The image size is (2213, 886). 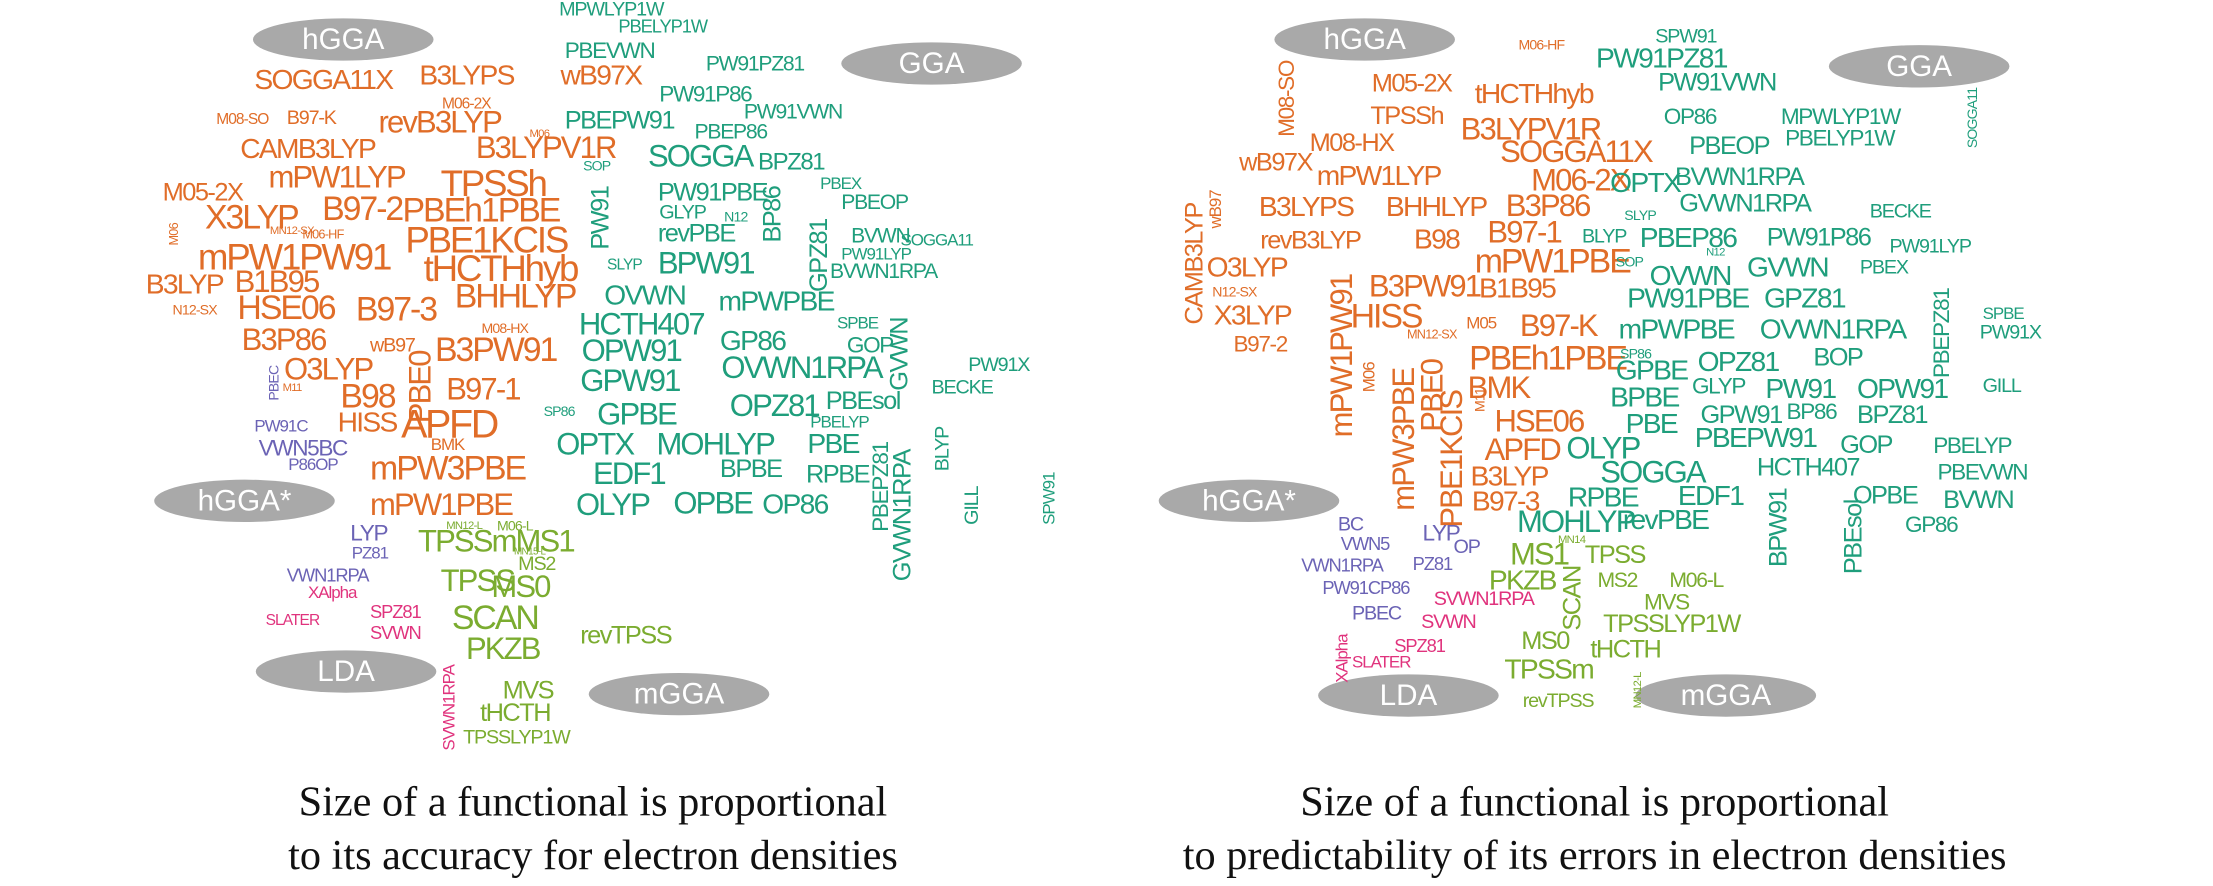 I want to click on functional-name: OPZ81, so click(x=1739, y=361).